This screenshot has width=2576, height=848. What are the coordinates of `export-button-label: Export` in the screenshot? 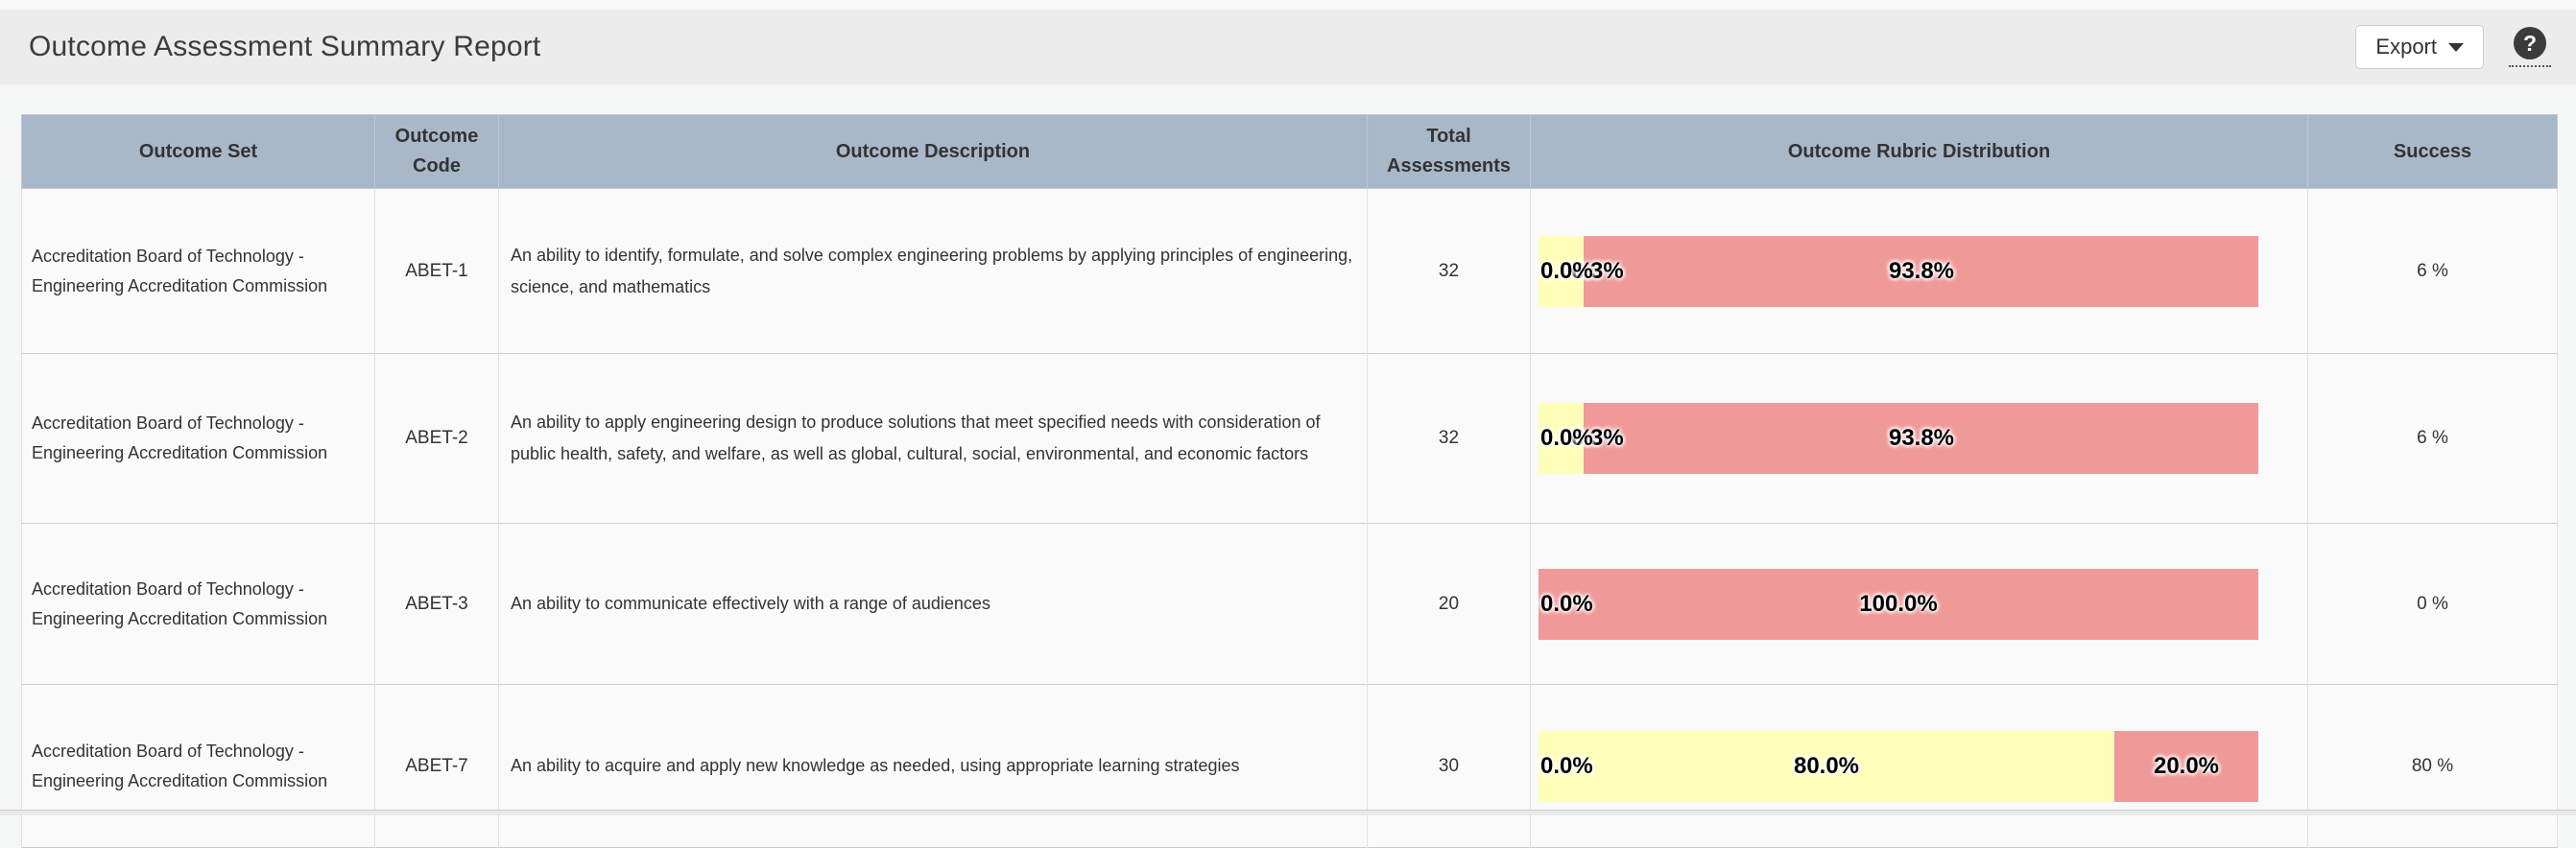 It's located at (2406, 47).